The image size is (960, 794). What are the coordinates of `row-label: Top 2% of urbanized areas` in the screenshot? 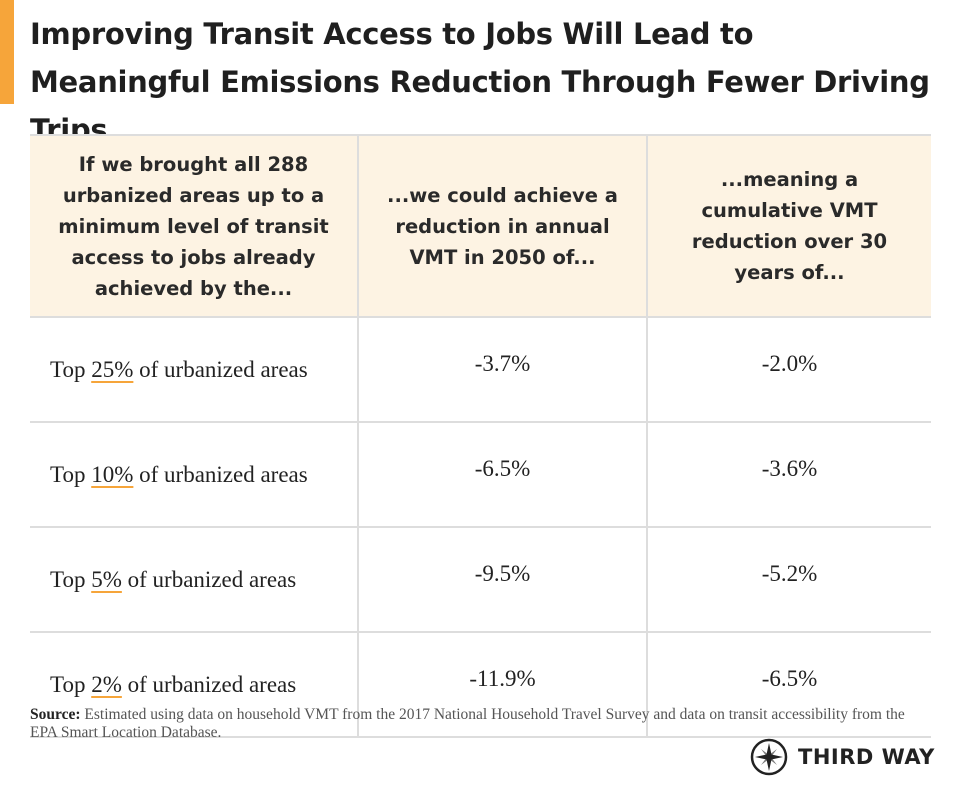 It's located at (194, 684).